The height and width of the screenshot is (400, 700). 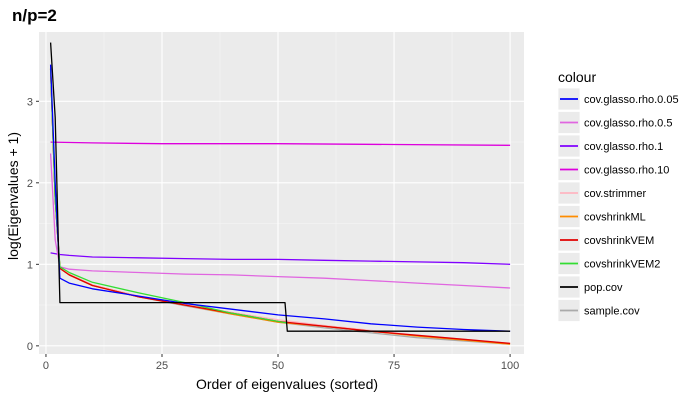 What do you see at coordinates (510, 366) in the screenshot?
I see `x-tick-label: 100` at bounding box center [510, 366].